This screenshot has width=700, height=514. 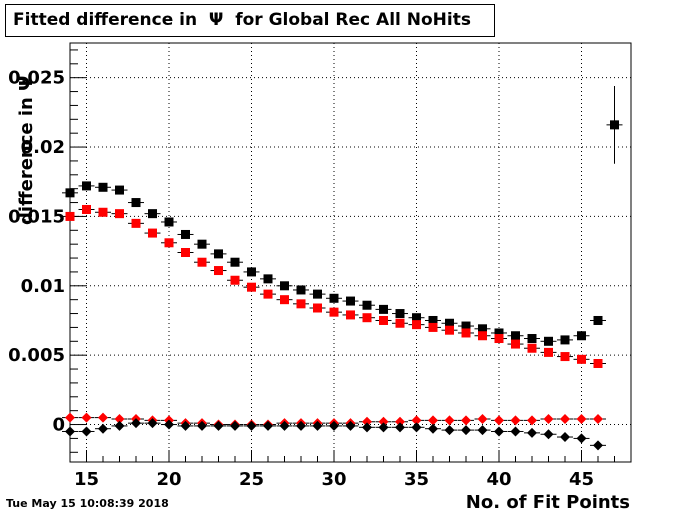 What do you see at coordinates (43, 147) in the screenshot?
I see `y-tick-label: 0.02` at bounding box center [43, 147].